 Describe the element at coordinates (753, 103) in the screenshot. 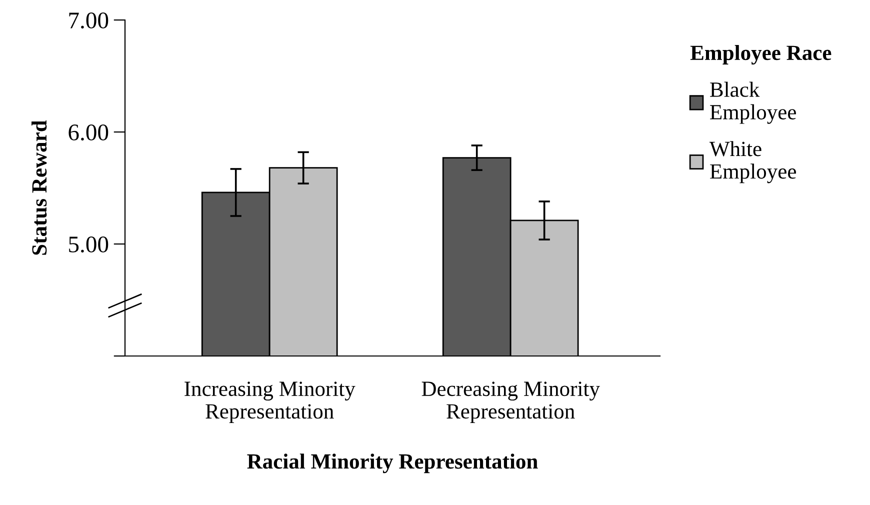

I see `legend-label: Black Employee` at that location.